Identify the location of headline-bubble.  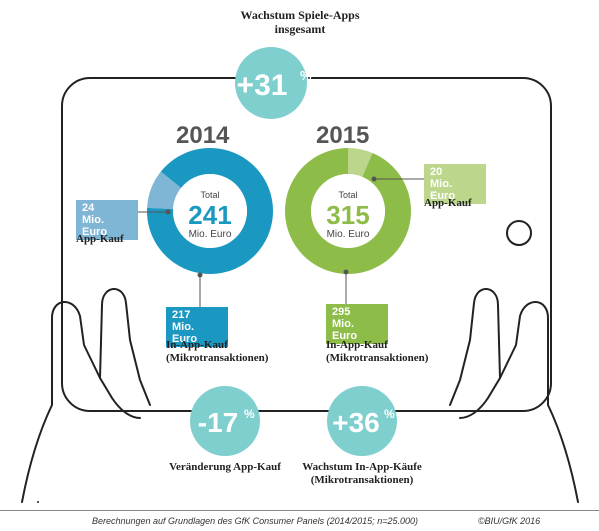
(271, 83).